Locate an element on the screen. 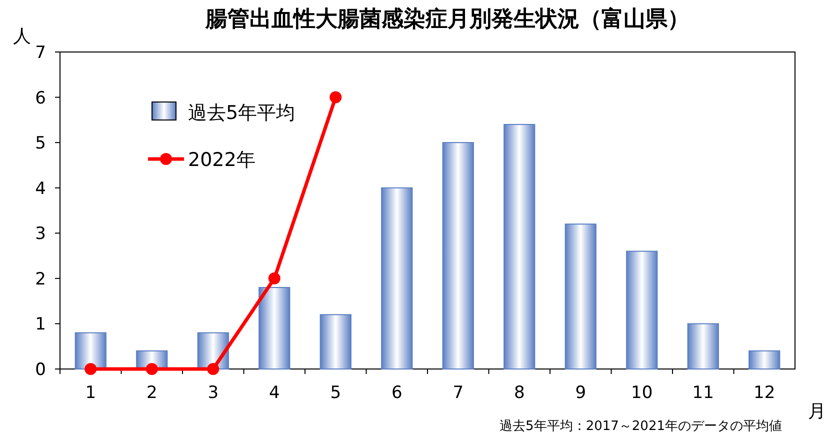 The image size is (838, 441). x-axis-title: 月 is located at coordinates (817, 411).